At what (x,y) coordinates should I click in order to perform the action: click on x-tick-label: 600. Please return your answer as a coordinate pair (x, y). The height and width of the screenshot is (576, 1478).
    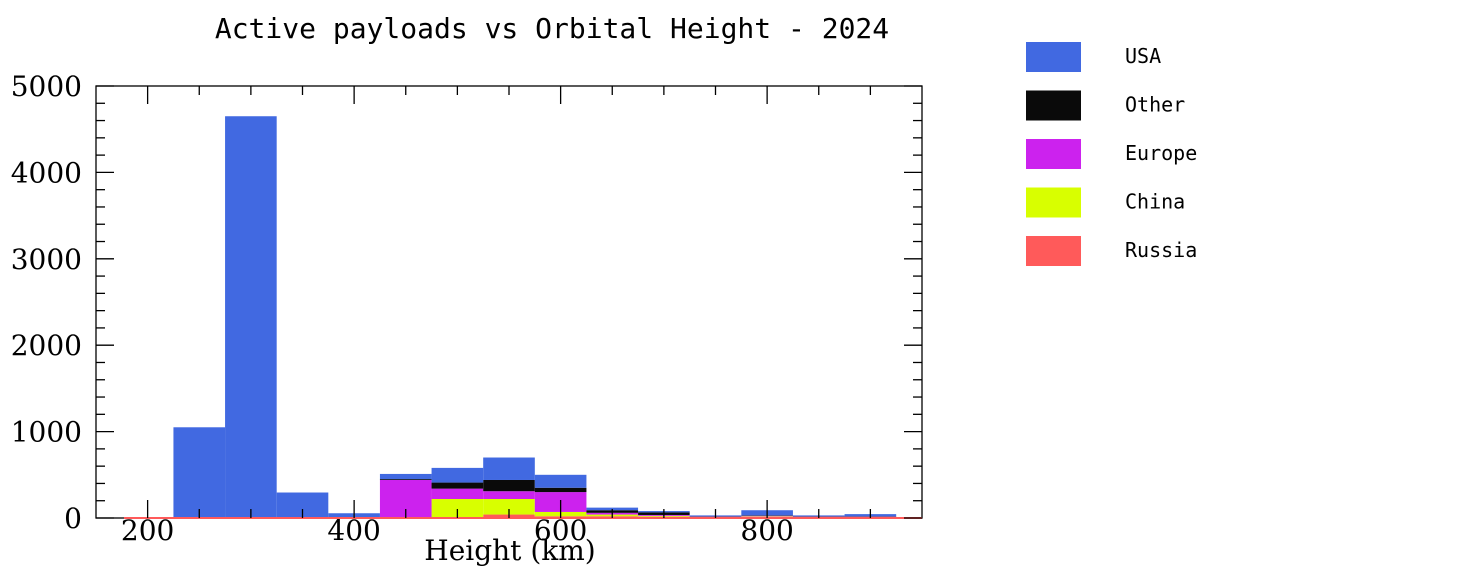
    Looking at the image, I should click on (560, 530).